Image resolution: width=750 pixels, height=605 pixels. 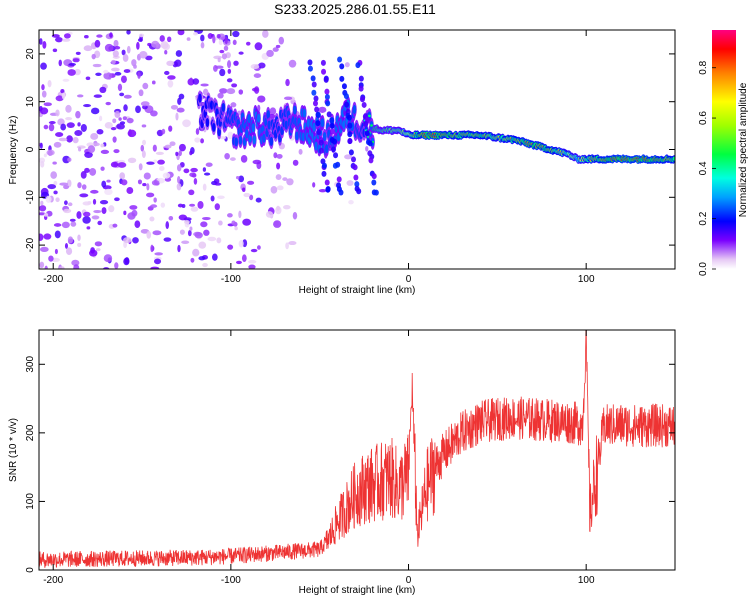 I want to click on bottom-y-axis-label: SNR (10 * v/v), so click(x=13, y=450).